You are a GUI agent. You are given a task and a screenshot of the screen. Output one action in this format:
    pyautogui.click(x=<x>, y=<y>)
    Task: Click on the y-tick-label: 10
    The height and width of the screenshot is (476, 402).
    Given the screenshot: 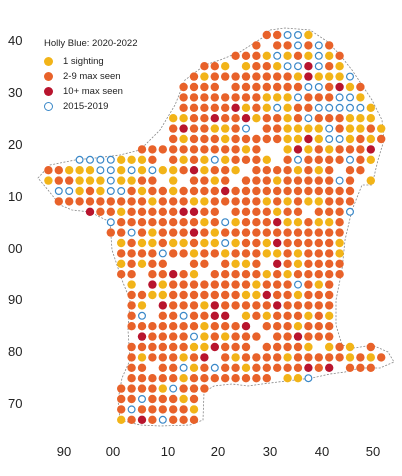 What is the action you would take?
    pyautogui.click(x=15, y=196)
    